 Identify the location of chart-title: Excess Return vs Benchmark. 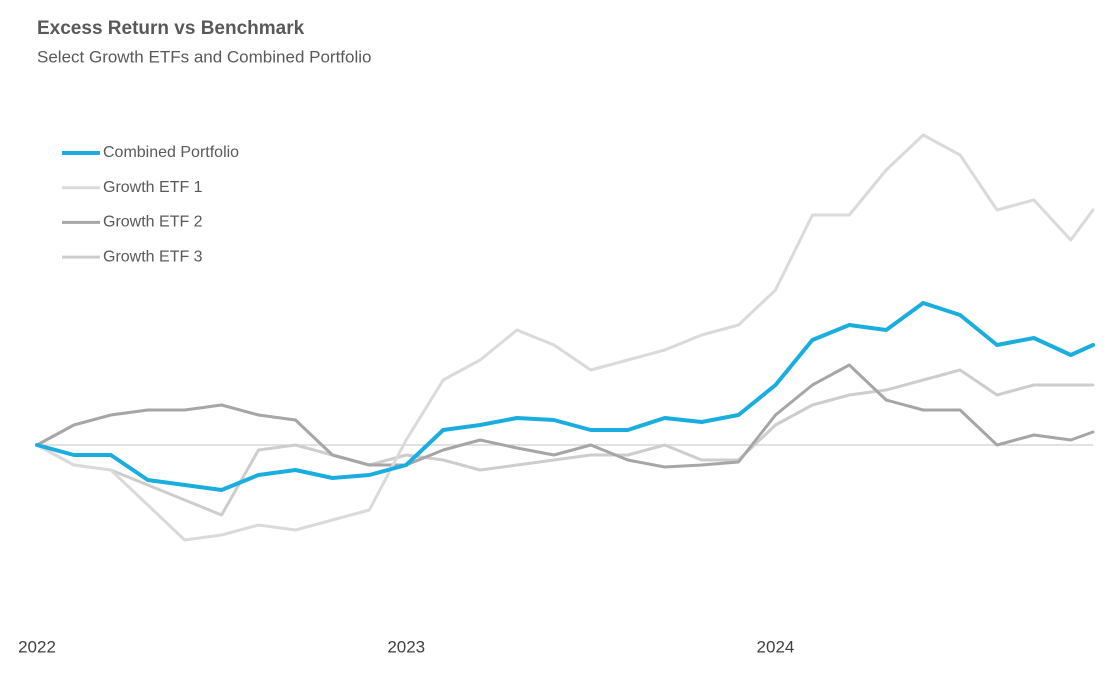
(171, 28).